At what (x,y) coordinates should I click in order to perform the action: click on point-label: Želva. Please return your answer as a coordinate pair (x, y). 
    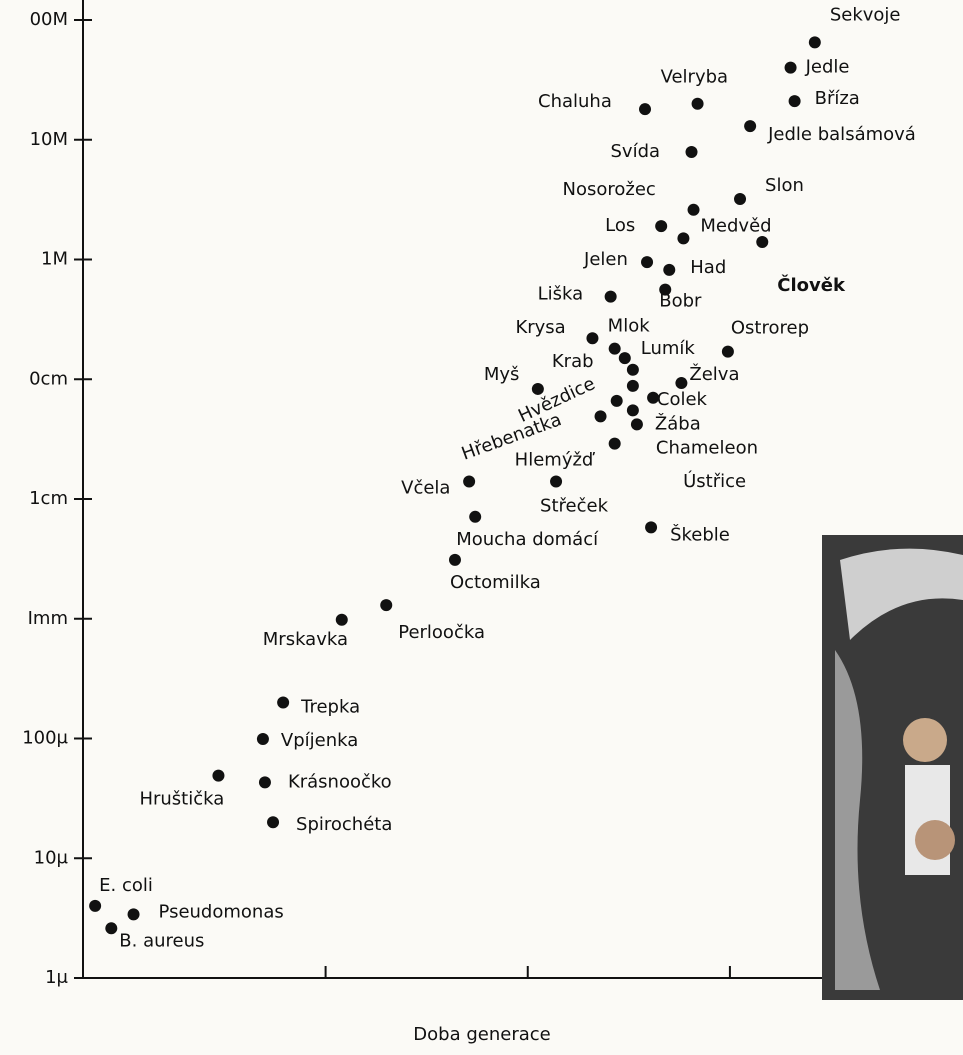
    Looking at the image, I should click on (714, 374).